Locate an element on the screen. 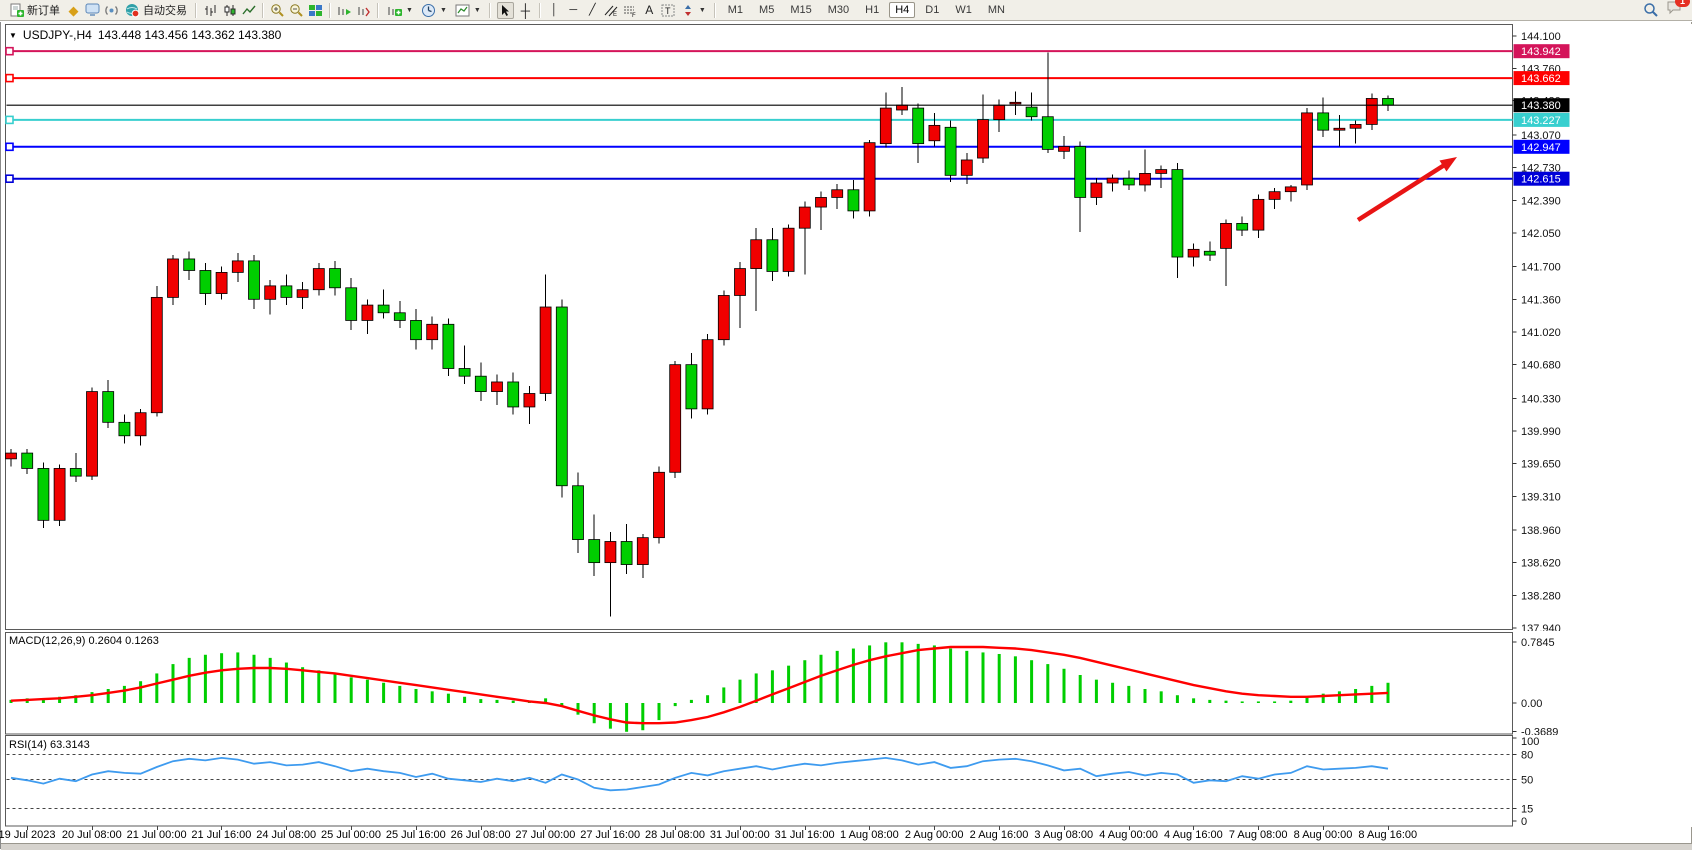 The image size is (1692, 850). chart-ohlc-values: 143.448 143.456 143.362 143.380 is located at coordinates (189, 35).